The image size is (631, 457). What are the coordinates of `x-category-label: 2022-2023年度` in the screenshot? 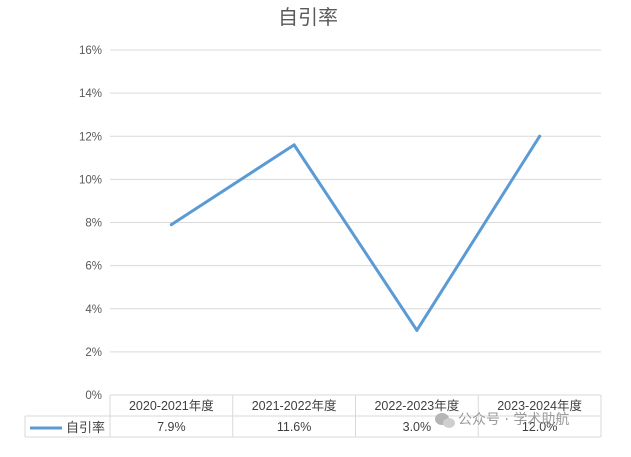 It's located at (416, 405).